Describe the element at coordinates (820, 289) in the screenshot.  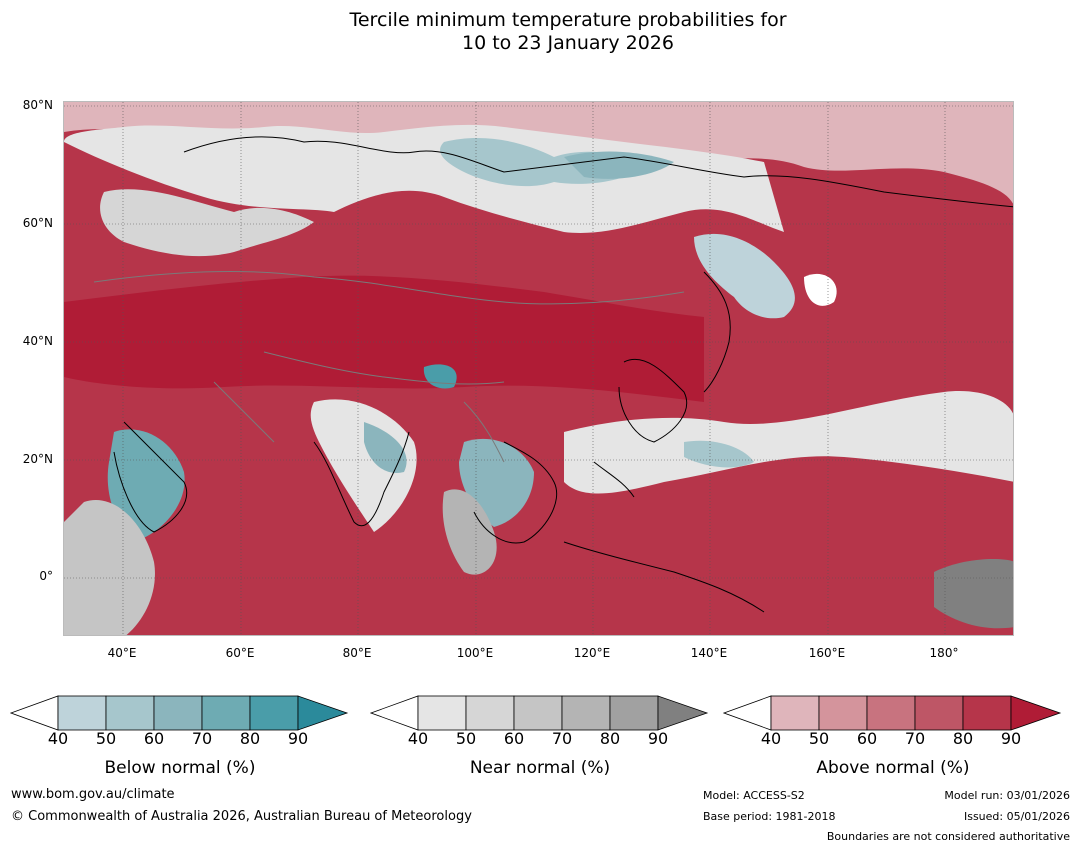
I see `kamchatka-white` at that location.